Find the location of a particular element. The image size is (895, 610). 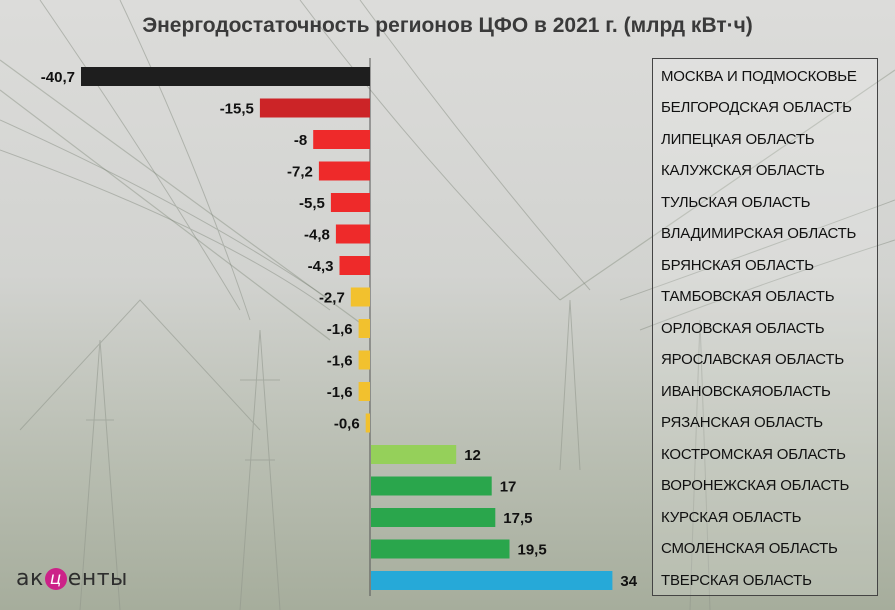

category-label: БРЯНСКАЯ ОБЛАСТЬ is located at coordinates (737, 265).